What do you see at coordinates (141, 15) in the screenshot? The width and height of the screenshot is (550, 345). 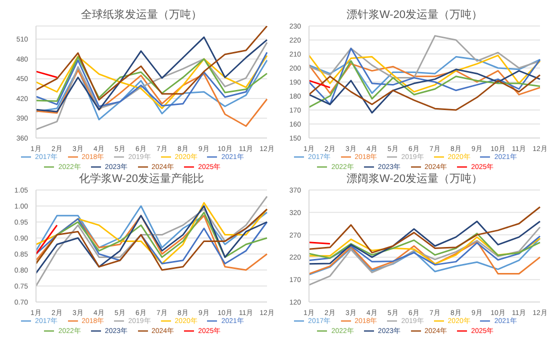 I see `chart-title: 全球纸浆发运量（万吨）` at bounding box center [141, 15].